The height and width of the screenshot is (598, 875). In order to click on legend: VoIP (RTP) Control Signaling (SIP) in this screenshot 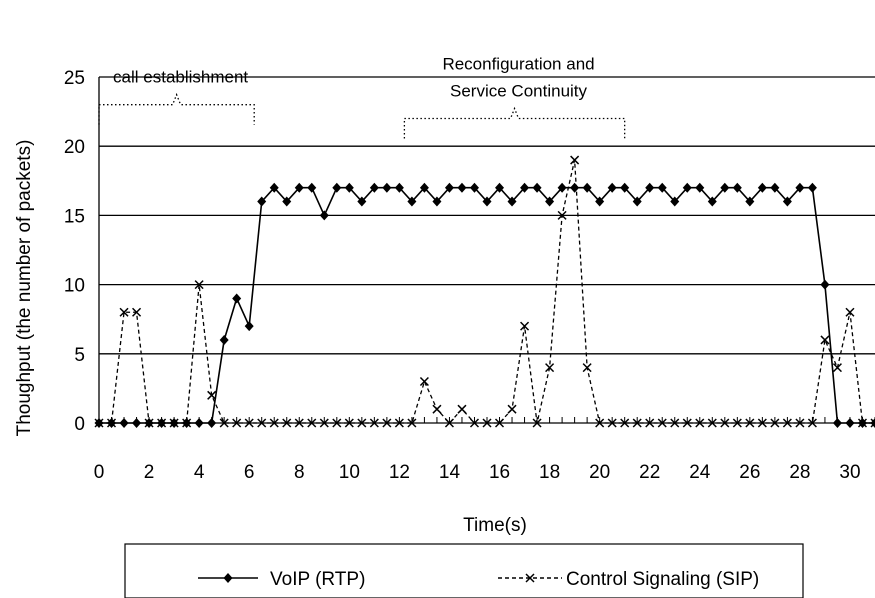, I will do `click(464, 570)`.